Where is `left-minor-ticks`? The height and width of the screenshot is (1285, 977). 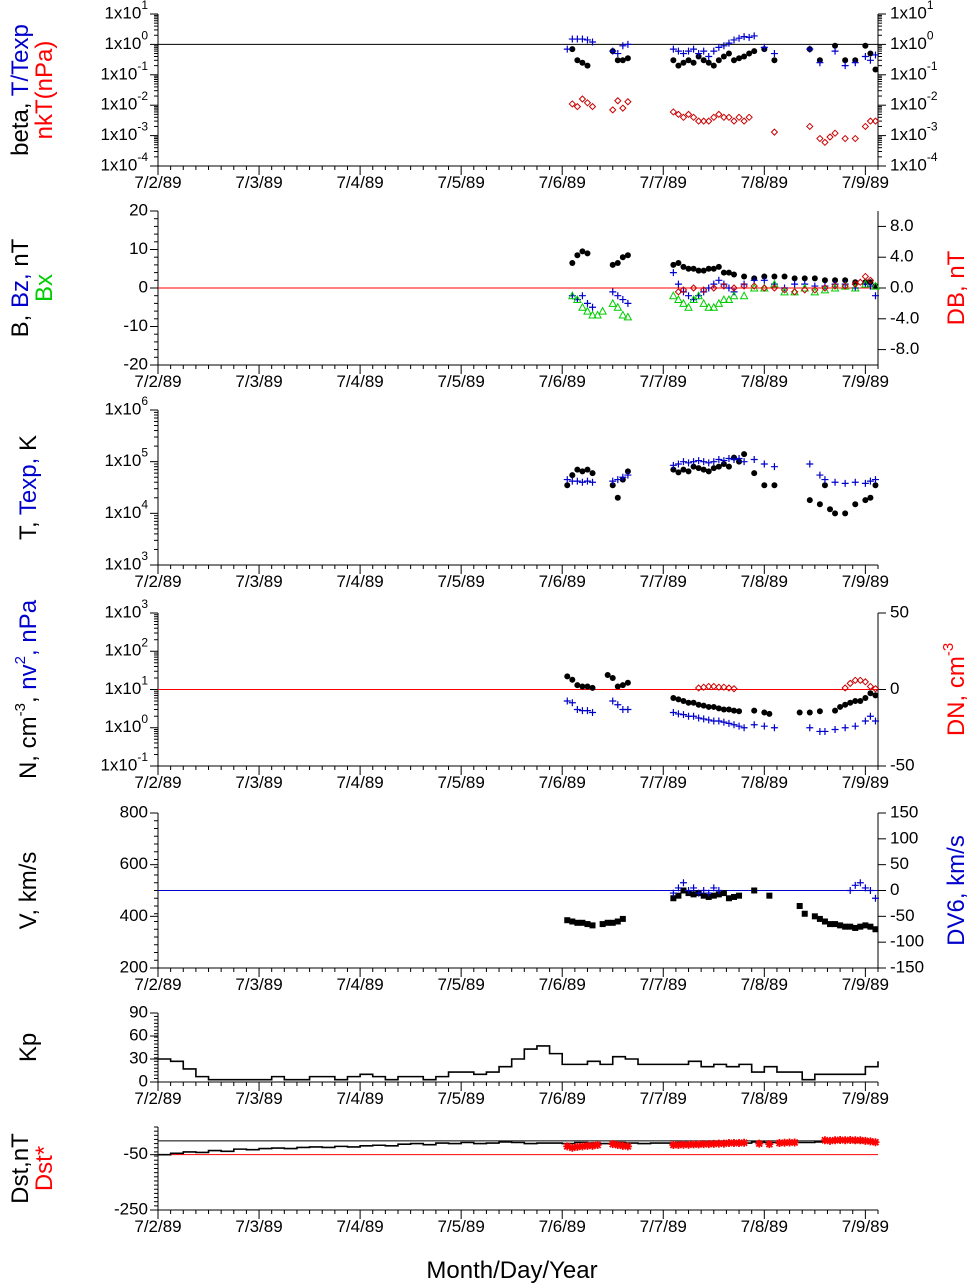
left-minor-ticks is located at coordinates (156, 684).